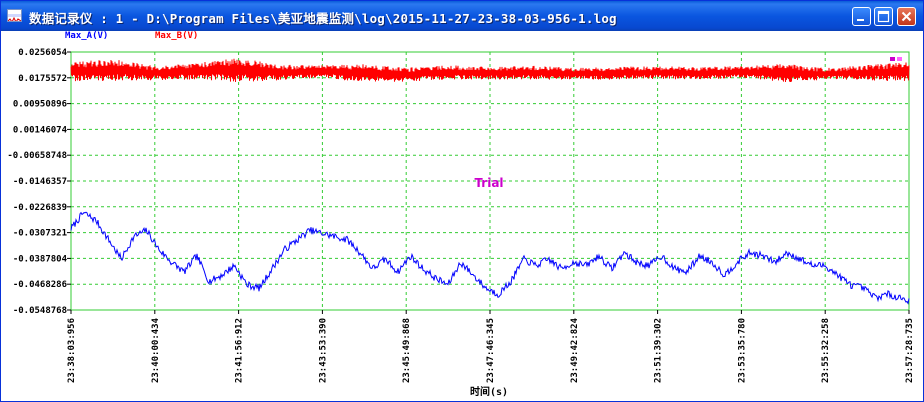 This screenshot has height=402, width=924. What do you see at coordinates (37, 156) in the screenshot?
I see `y-tick-label: -0.00658748` at bounding box center [37, 156].